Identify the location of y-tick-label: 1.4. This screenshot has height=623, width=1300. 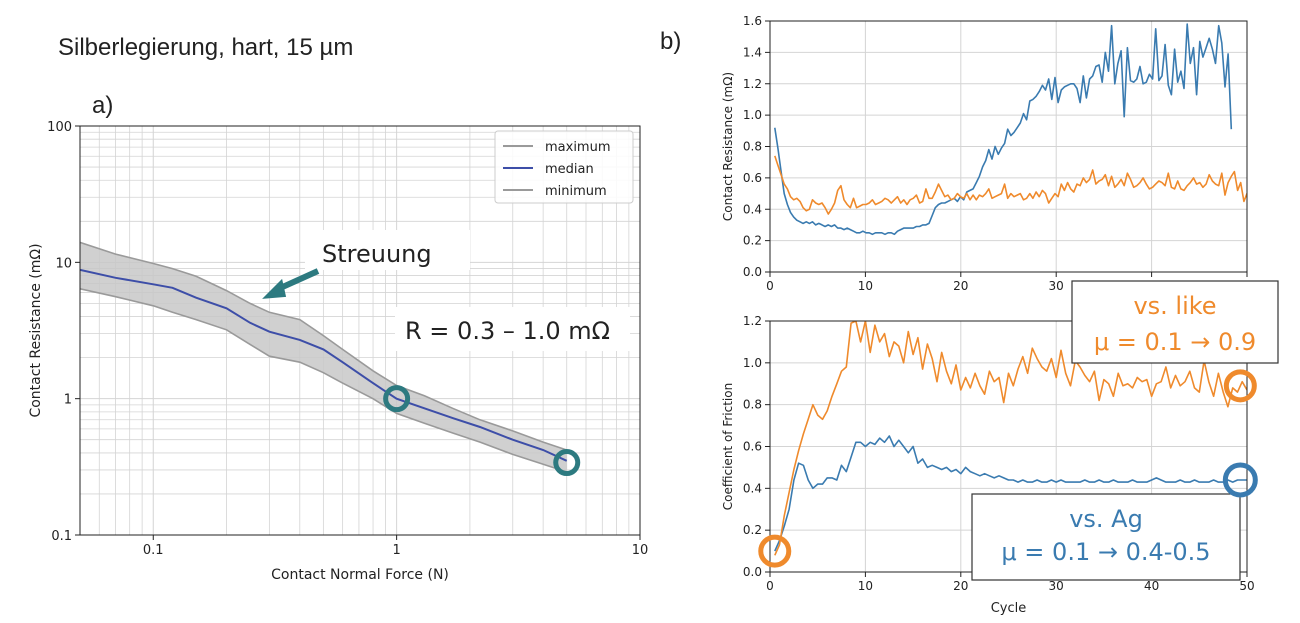
(752, 52).